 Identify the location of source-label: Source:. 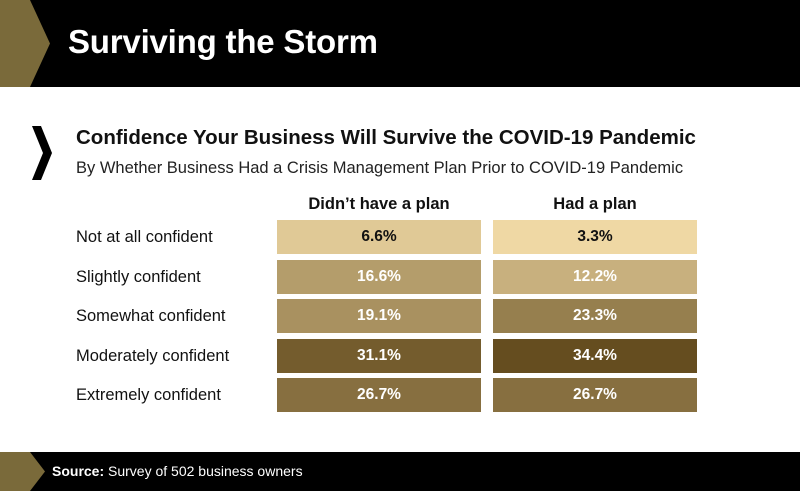
(78, 471).